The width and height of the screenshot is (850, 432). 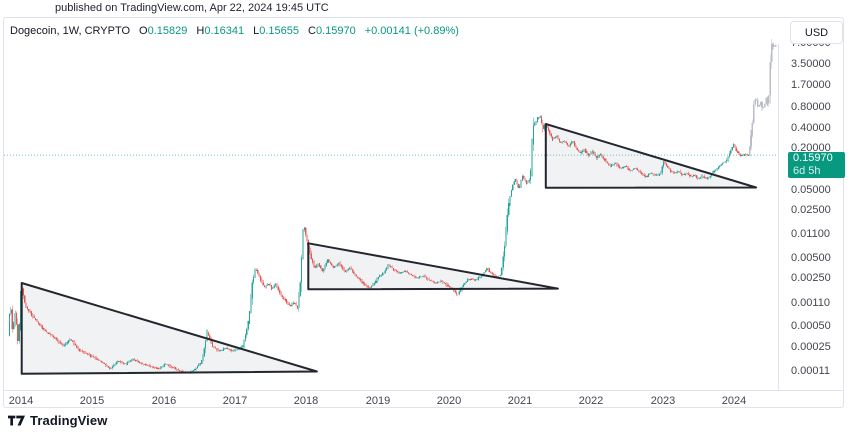 What do you see at coordinates (423, 390) in the screenshot?
I see `time-scale-separator` at bounding box center [423, 390].